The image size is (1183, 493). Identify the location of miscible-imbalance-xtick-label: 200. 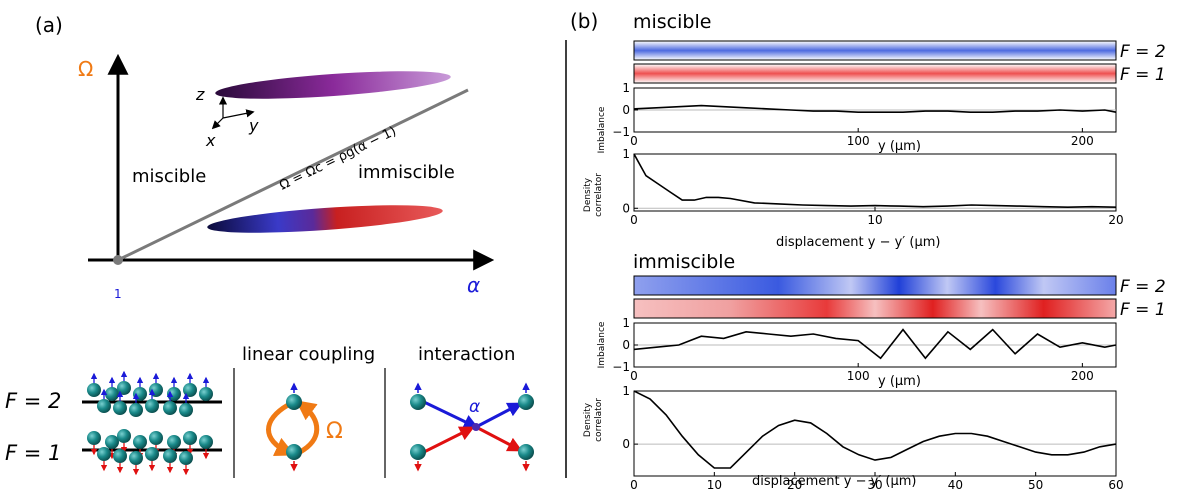
(1082, 141).